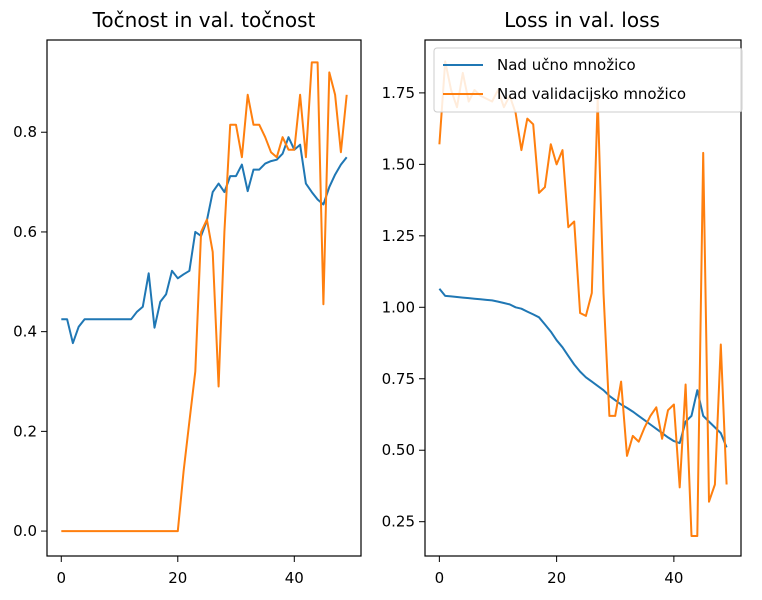  Describe the element at coordinates (398, 236) in the screenshot. I see `loss-y-tick-label-4: 1.25` at that location.